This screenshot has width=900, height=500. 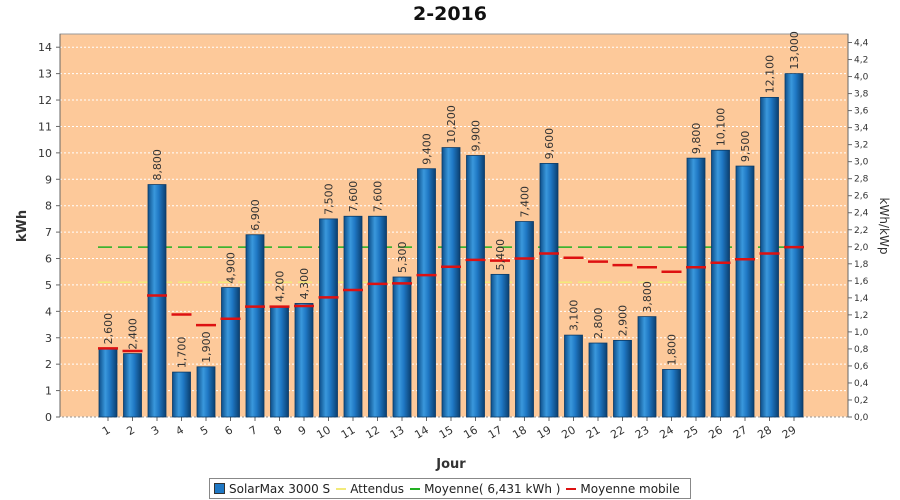 I want to click on data-label: 7,400, so click(x=525, y=202).